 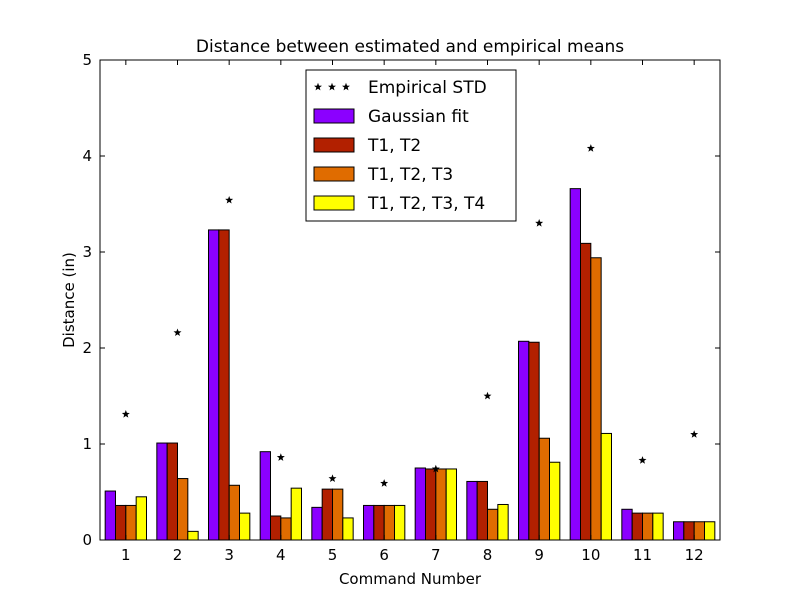 I want to click on bar-series1-cmd12, so click(x=679, y=531).